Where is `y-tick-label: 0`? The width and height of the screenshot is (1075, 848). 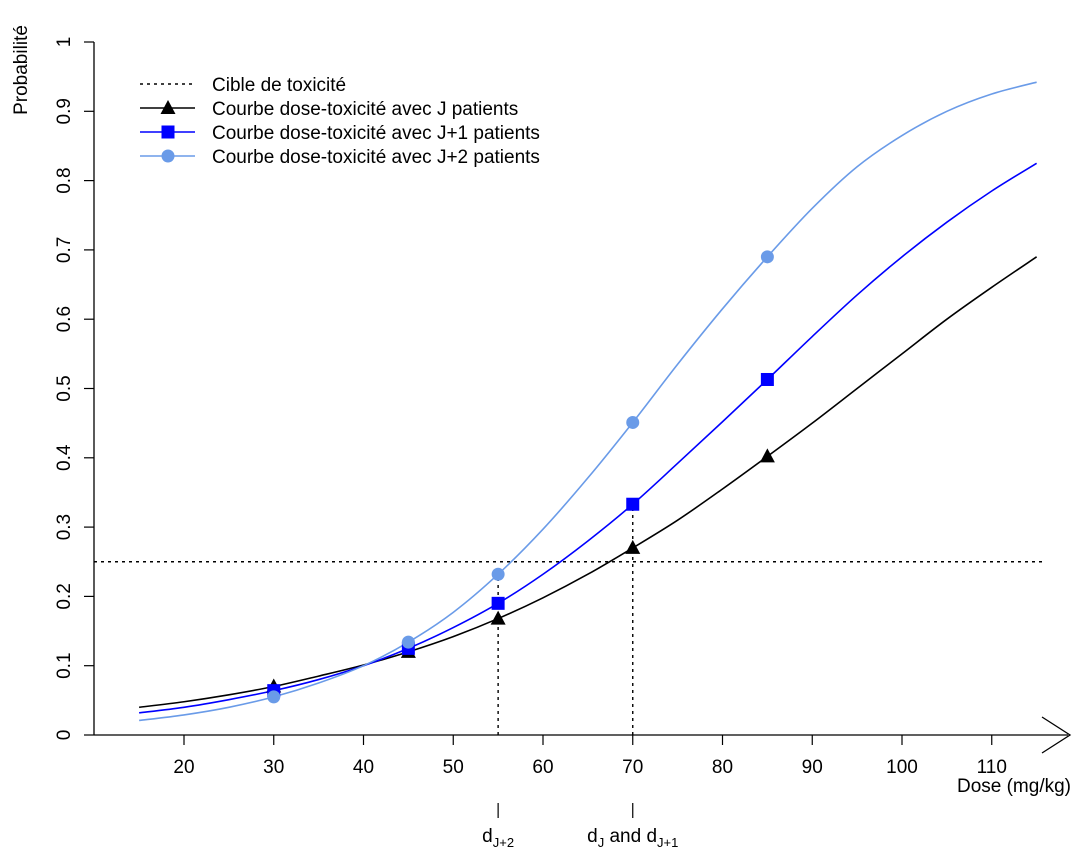 y-tick-label: 0 is located at coordinates (64, 735).